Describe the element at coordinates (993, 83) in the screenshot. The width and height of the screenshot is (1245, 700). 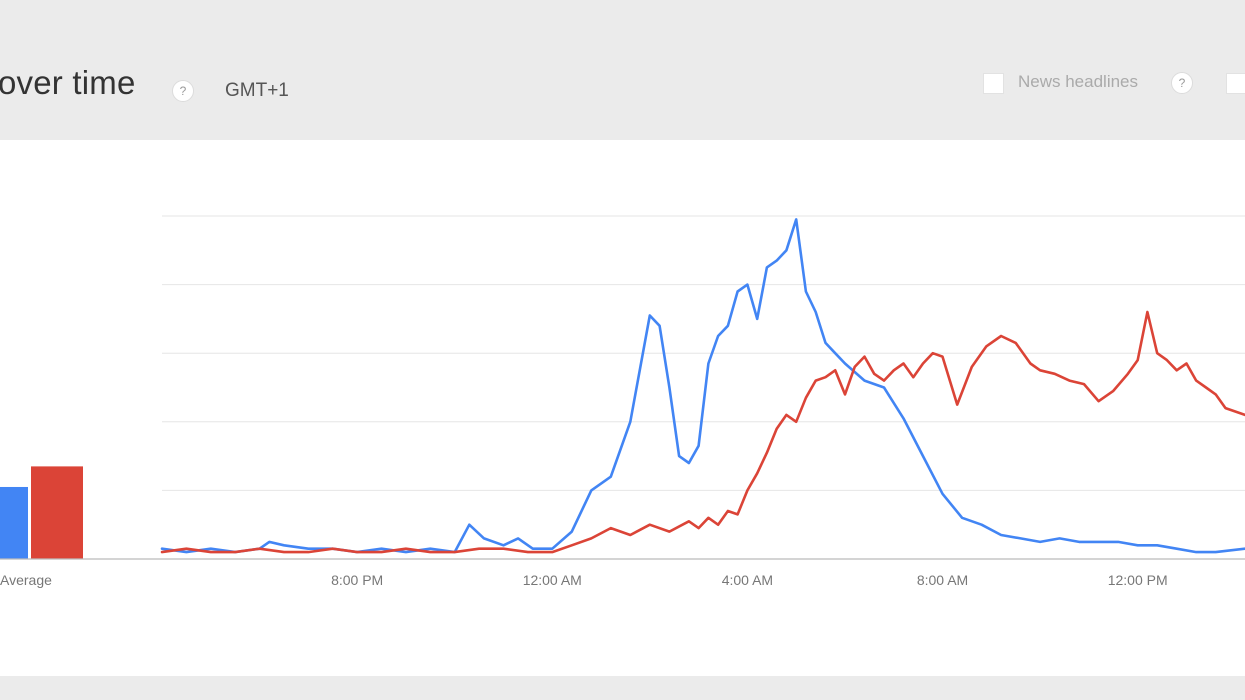
I see `news-headlines-checkbox` at that location.